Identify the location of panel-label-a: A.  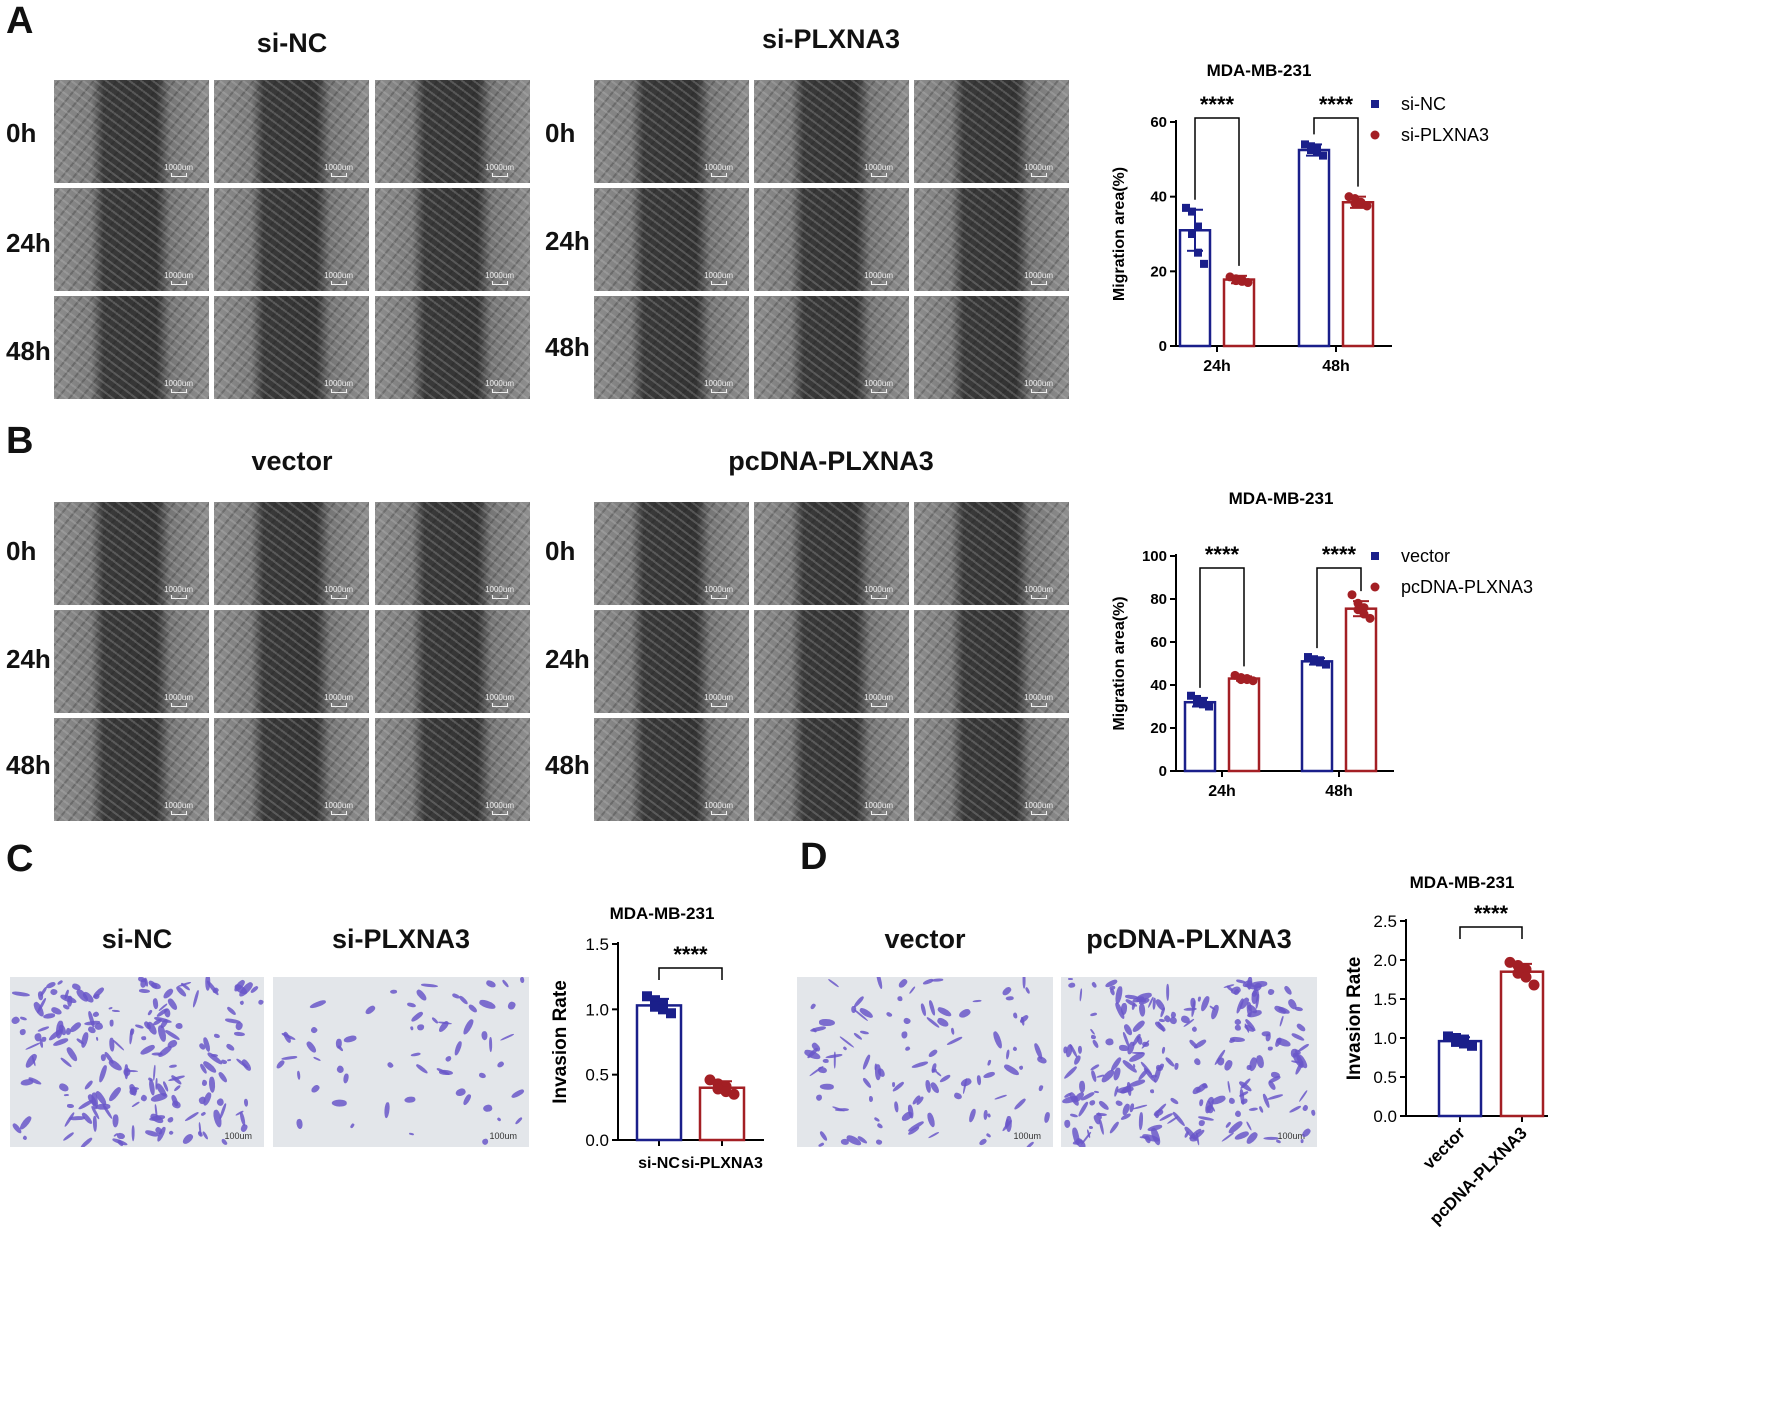
(20, 21).